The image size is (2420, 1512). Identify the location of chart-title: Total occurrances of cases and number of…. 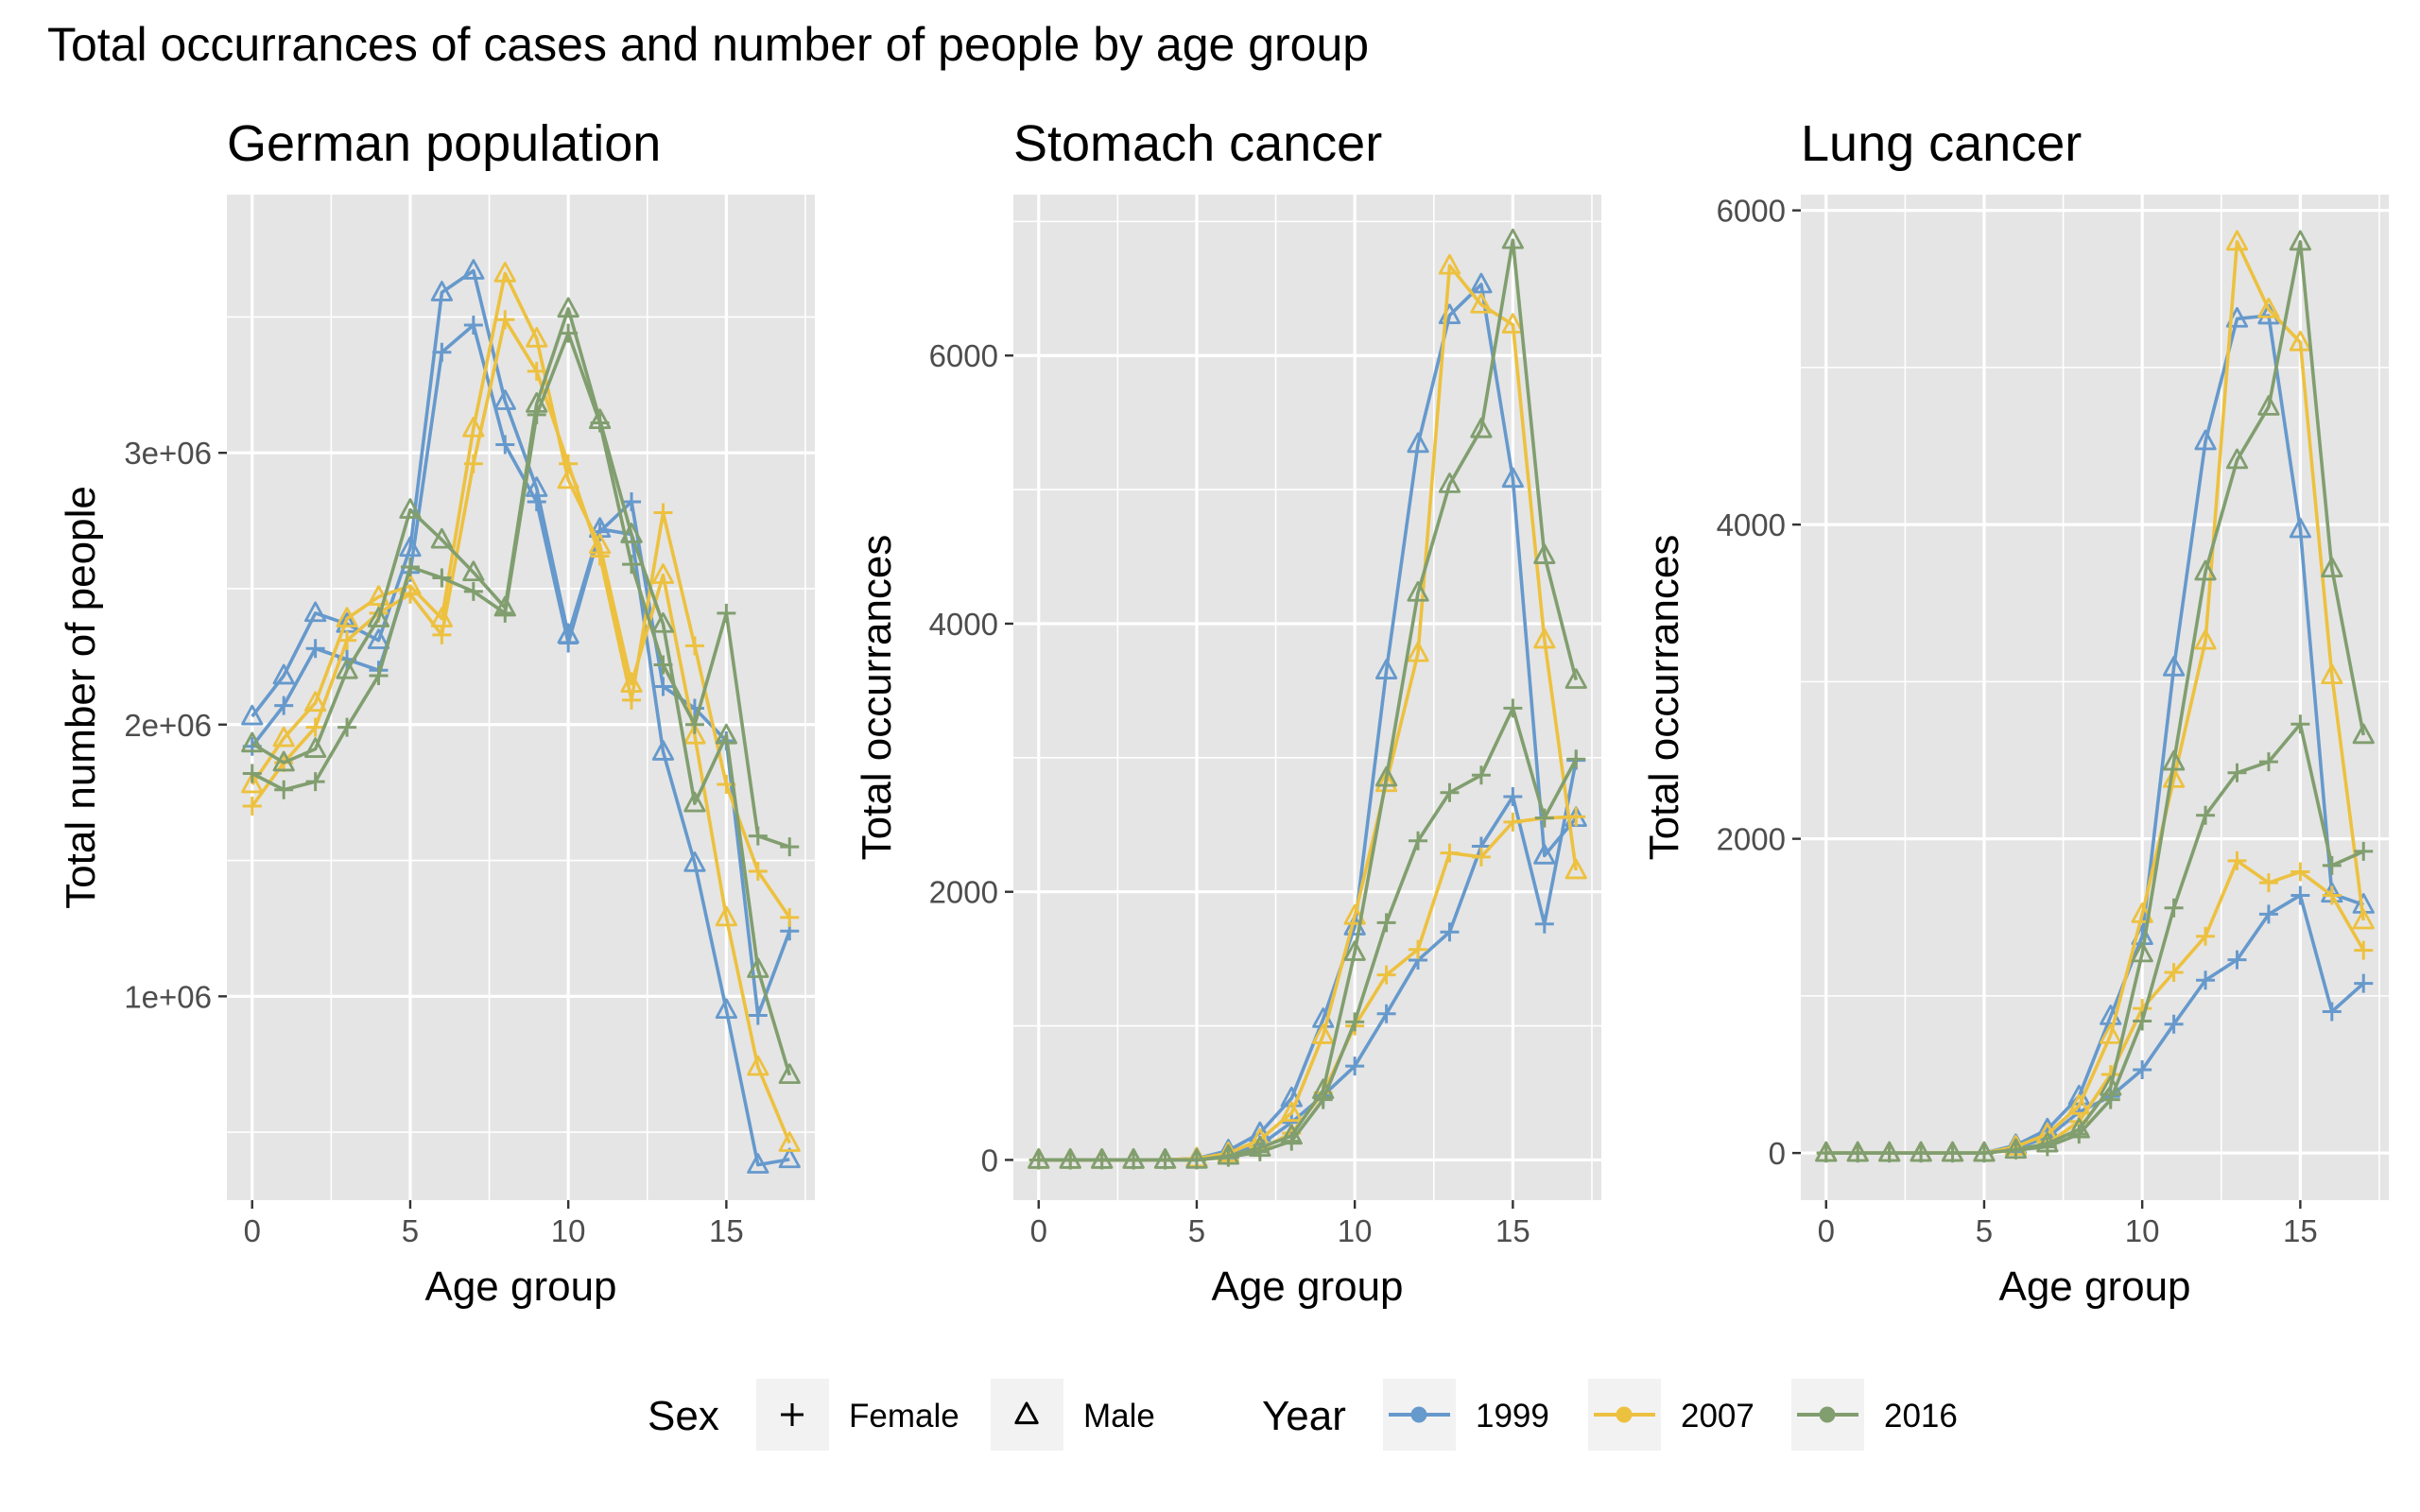
(708, 44).